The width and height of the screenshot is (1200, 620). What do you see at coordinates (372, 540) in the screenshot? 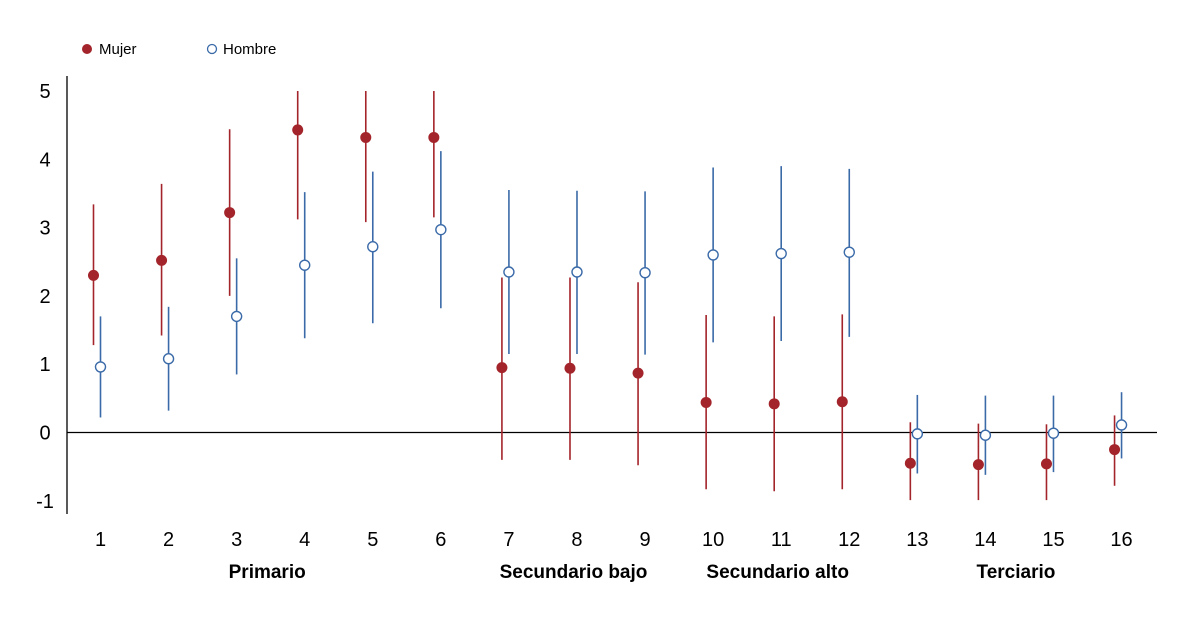
I see `x-tick-label: 5` at bounding box center [372, 540].